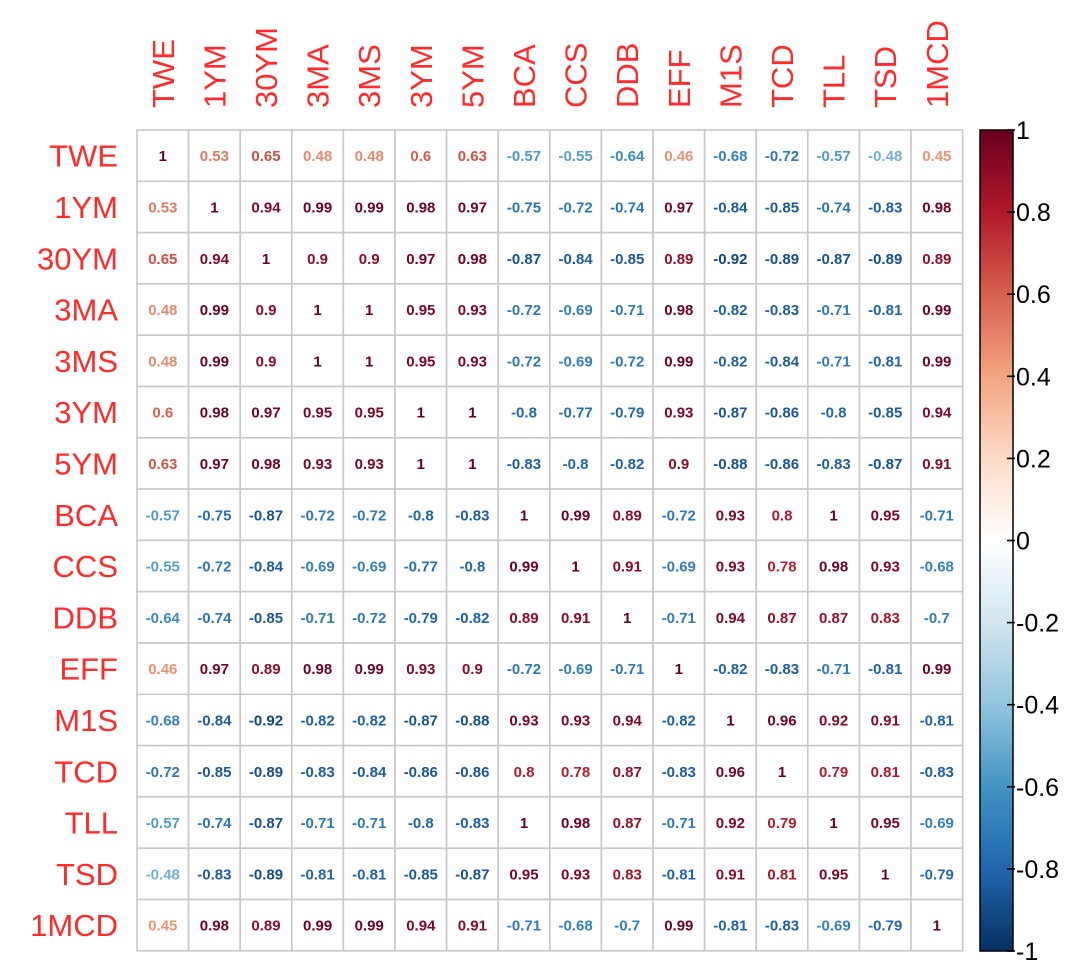 The width and height of the screenshot is (1076, 979). What do you see at coordinates (833, 207) in the screenshot?
I see `cell-value-label: -0.74` at bounding box center [833, 207].